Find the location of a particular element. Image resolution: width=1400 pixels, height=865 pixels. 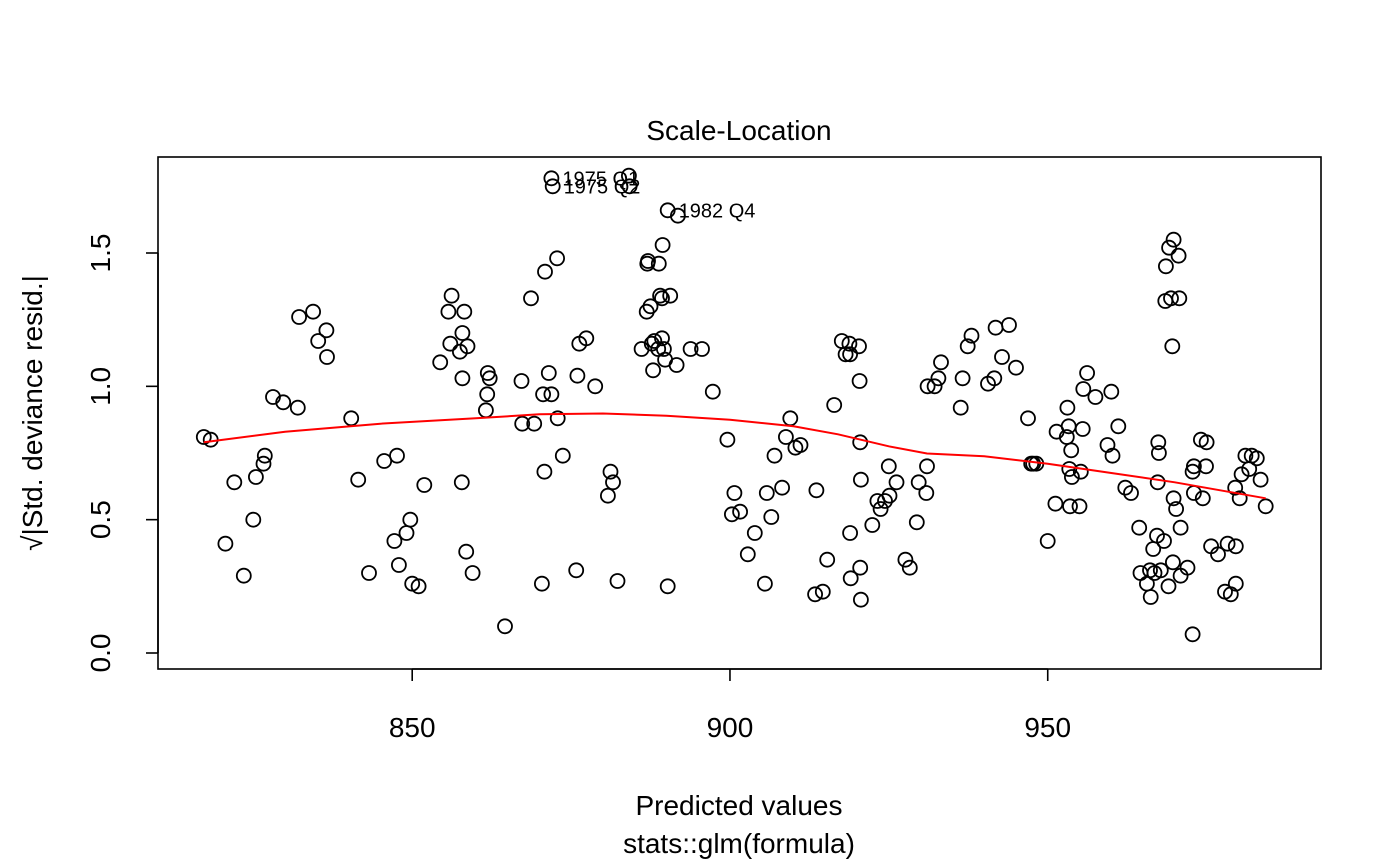

y-axis-label-radical: √ is located at coordinates (32, 543).